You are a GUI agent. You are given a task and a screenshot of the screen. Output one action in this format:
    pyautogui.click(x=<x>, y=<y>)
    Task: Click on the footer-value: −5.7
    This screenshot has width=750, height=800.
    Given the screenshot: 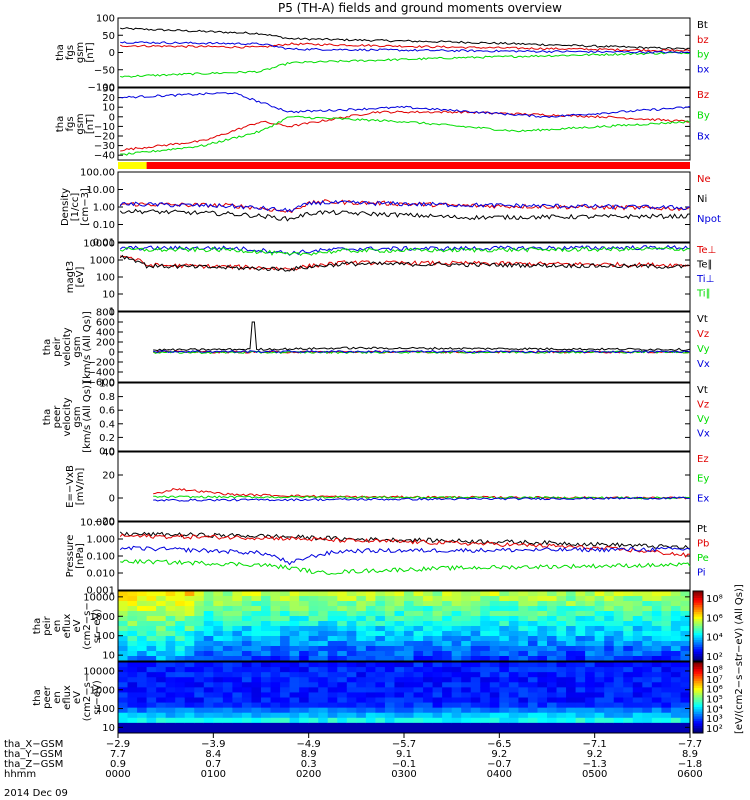 What is the action you would take?
    pyautogui.click(x=404, y=744)
    